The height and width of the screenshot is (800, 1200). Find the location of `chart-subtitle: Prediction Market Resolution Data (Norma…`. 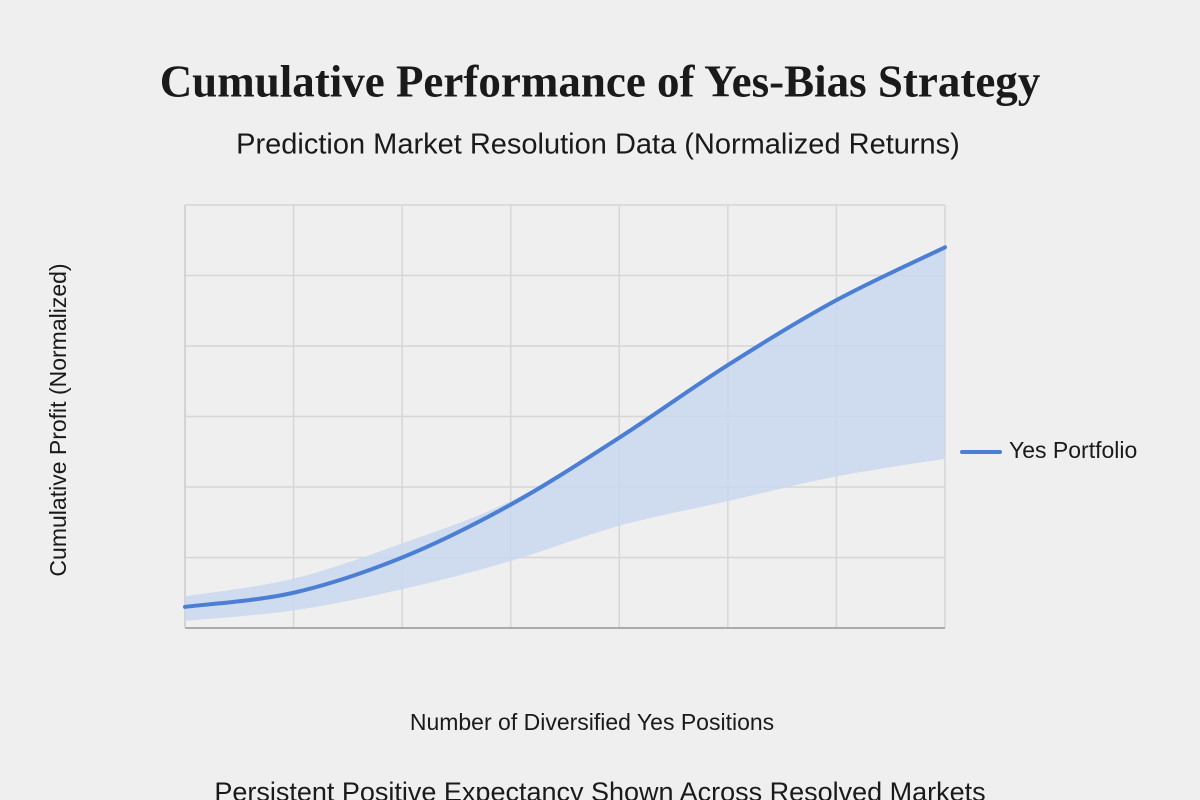

chart-subtitle: Prediction Market Resolution Data (Norma… is located at coordinates (598, 145).